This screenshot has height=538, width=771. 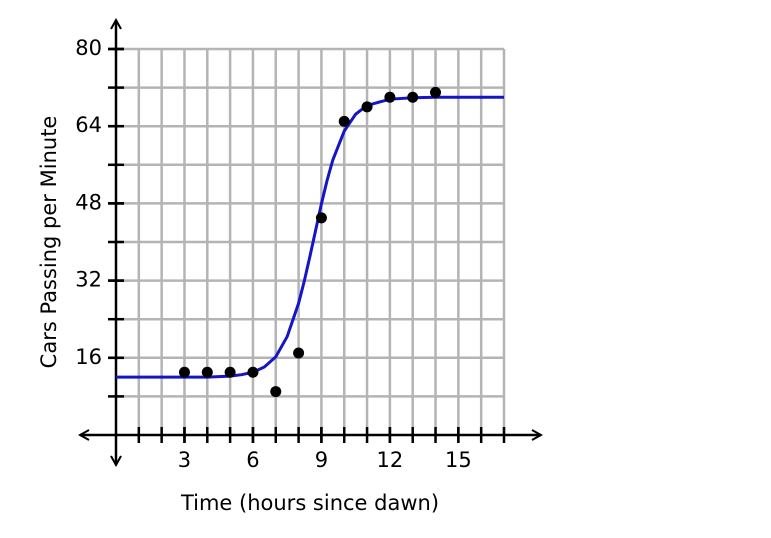 What do you see at coordinates (49, 242) in the screenshot?
I see `y-axis-title: Cars Passing per Minute` at bounding box center [49, 242].